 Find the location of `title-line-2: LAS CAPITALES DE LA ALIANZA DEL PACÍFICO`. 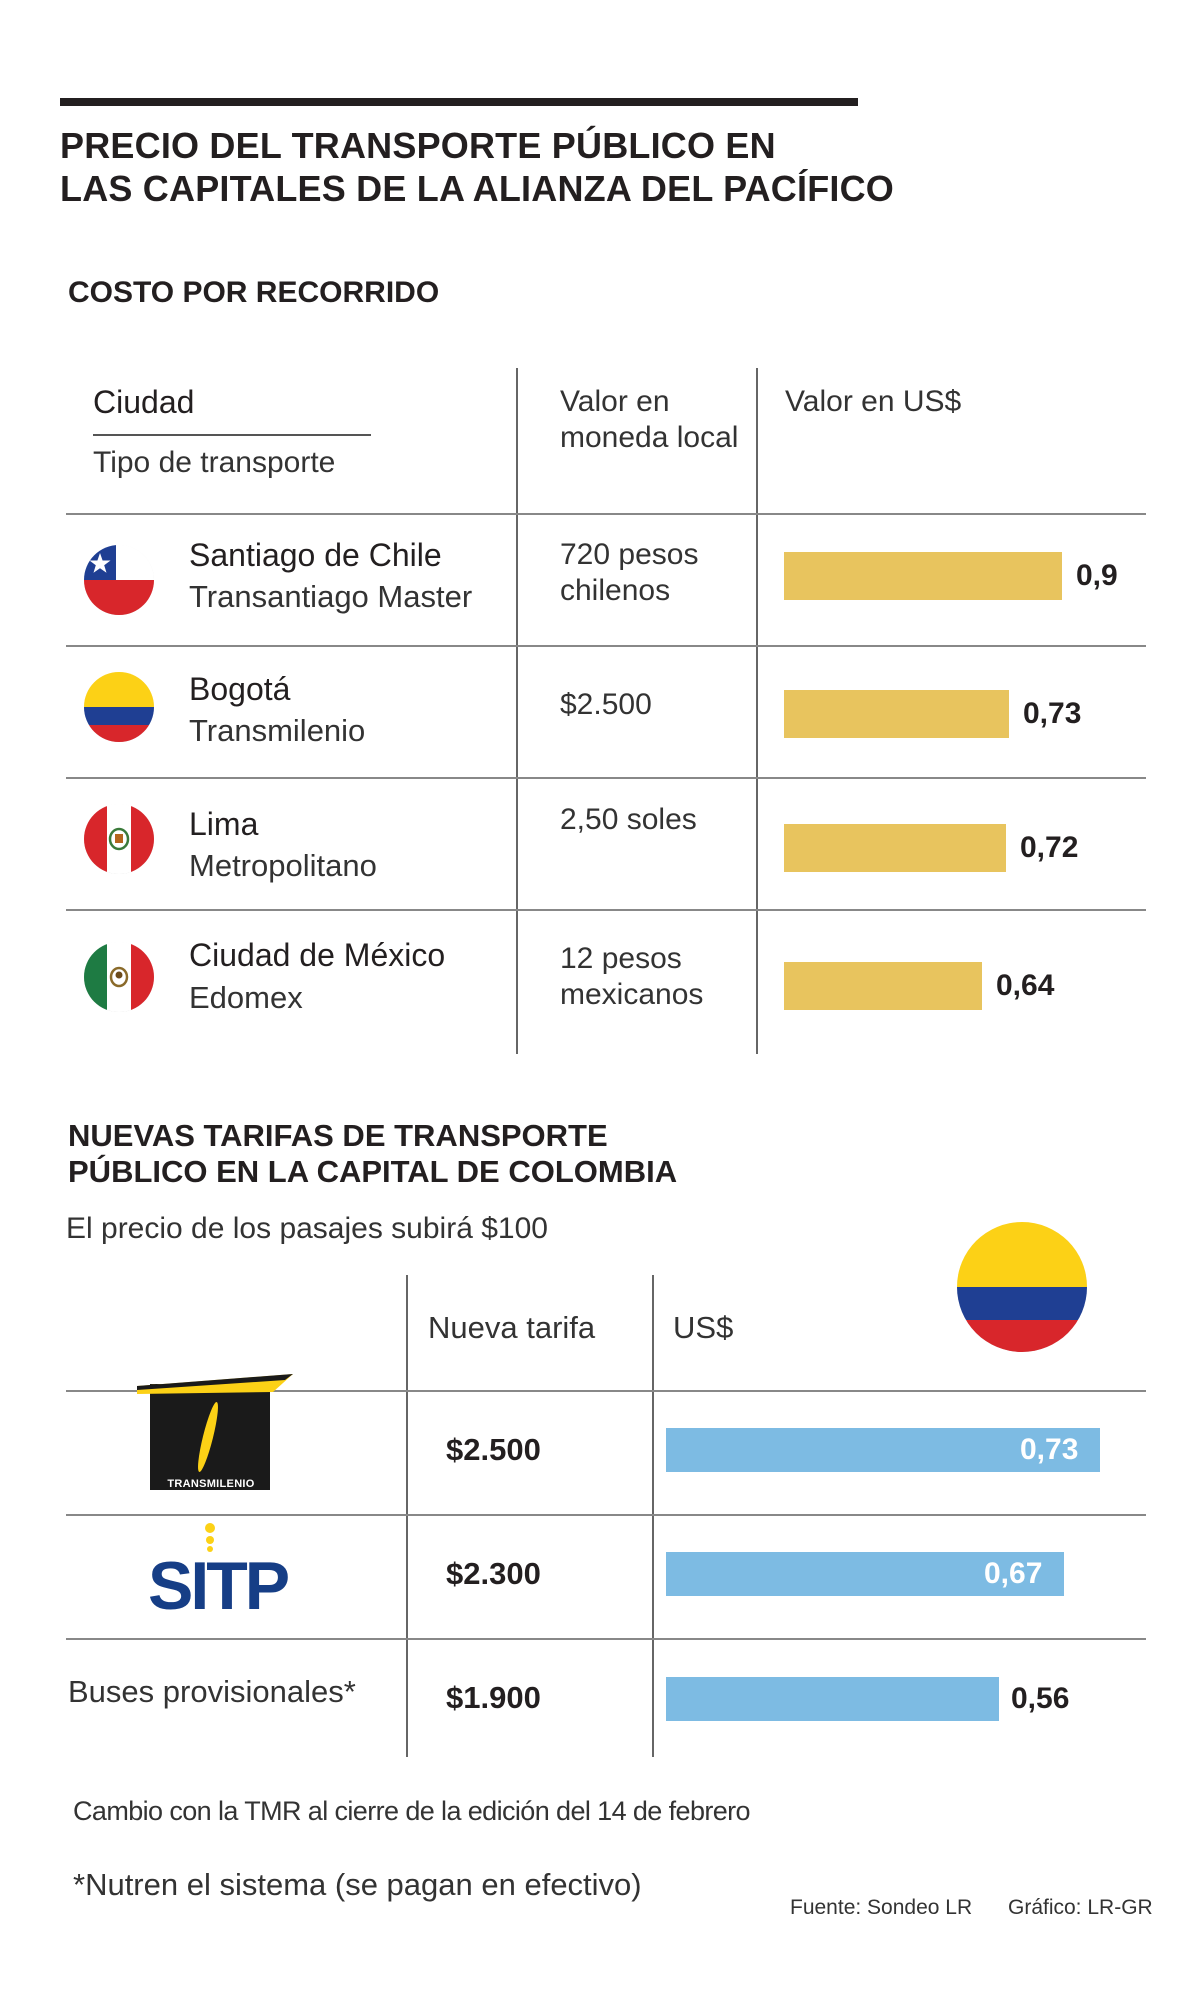

title-line-2: LAS CAPITALES DE LA ALIANZA DEL PACÍFICO is located at coordinates (477, 188).